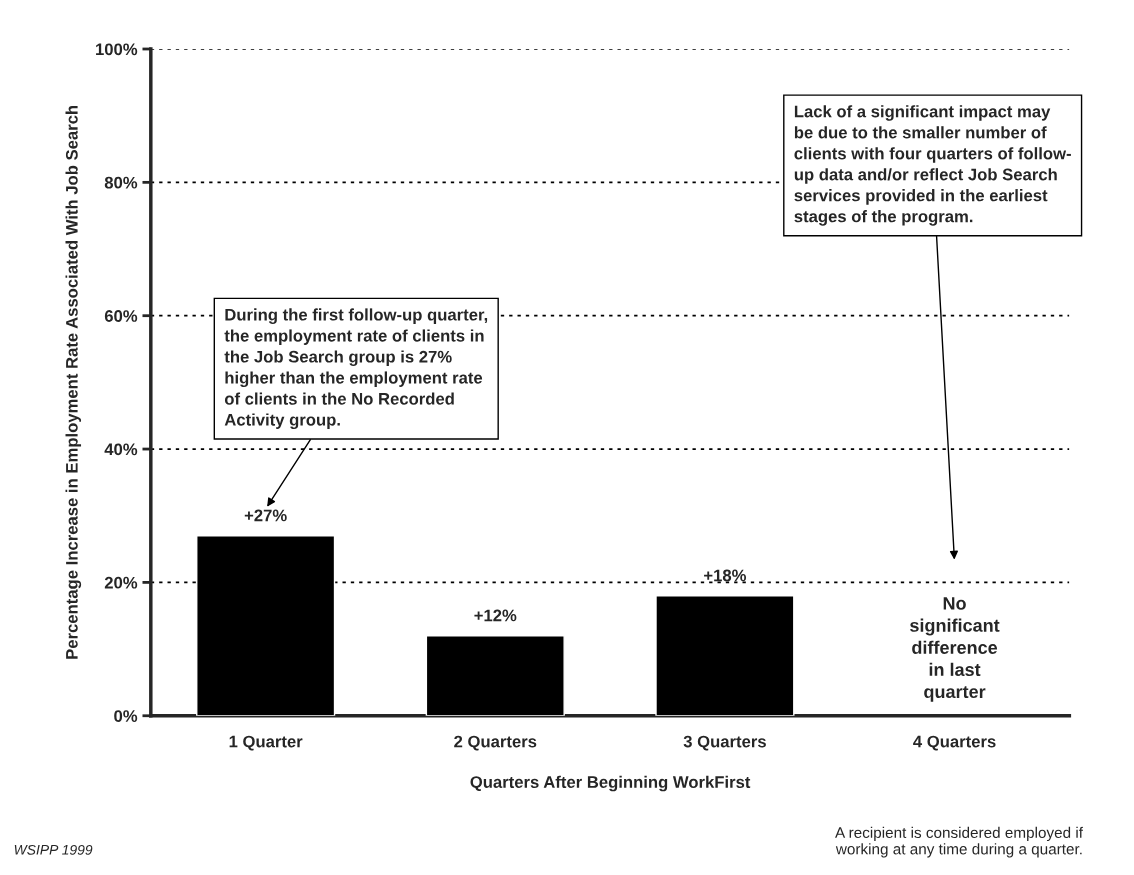 This screenshot has width=1134, height=875. I want to click on text: WSIPP 1999, so click(53, 849).